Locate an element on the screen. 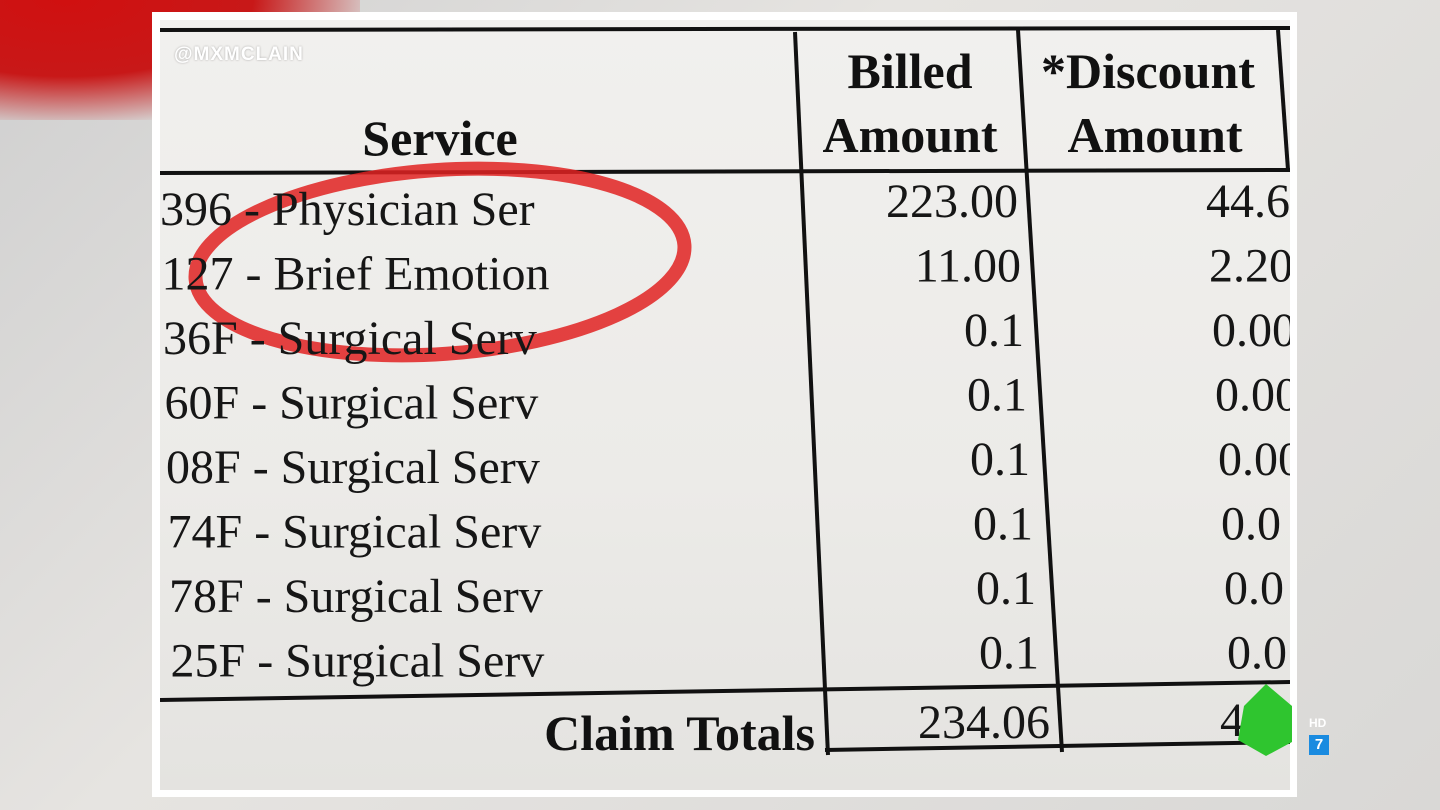 Image resolution: width=1440 pixels, height=810 pixels. red-circle-annotation is located at coordinates (440, 262).